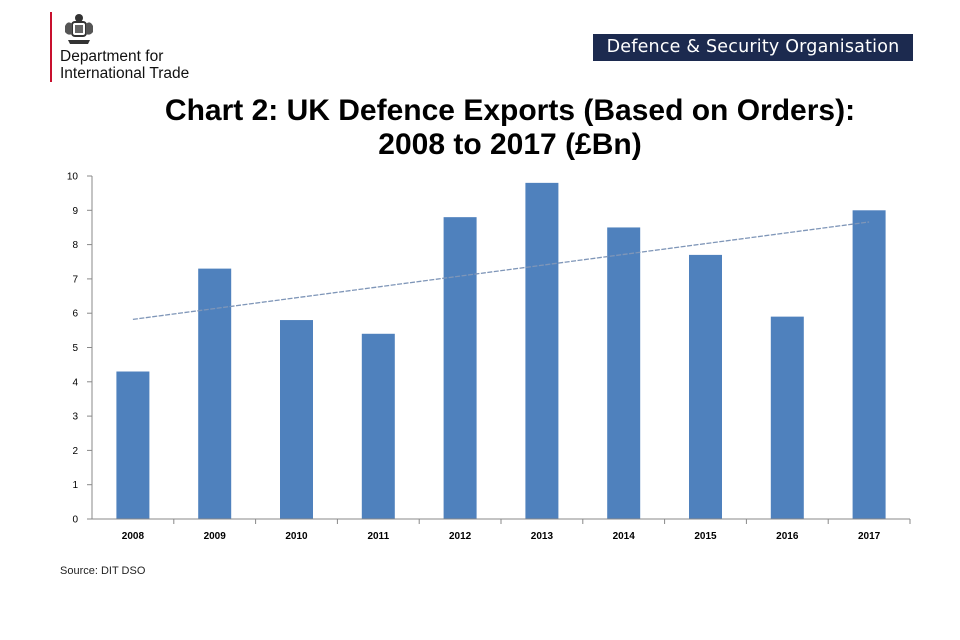  I want to click on x-label-2008: 2008, so click(133, 536).